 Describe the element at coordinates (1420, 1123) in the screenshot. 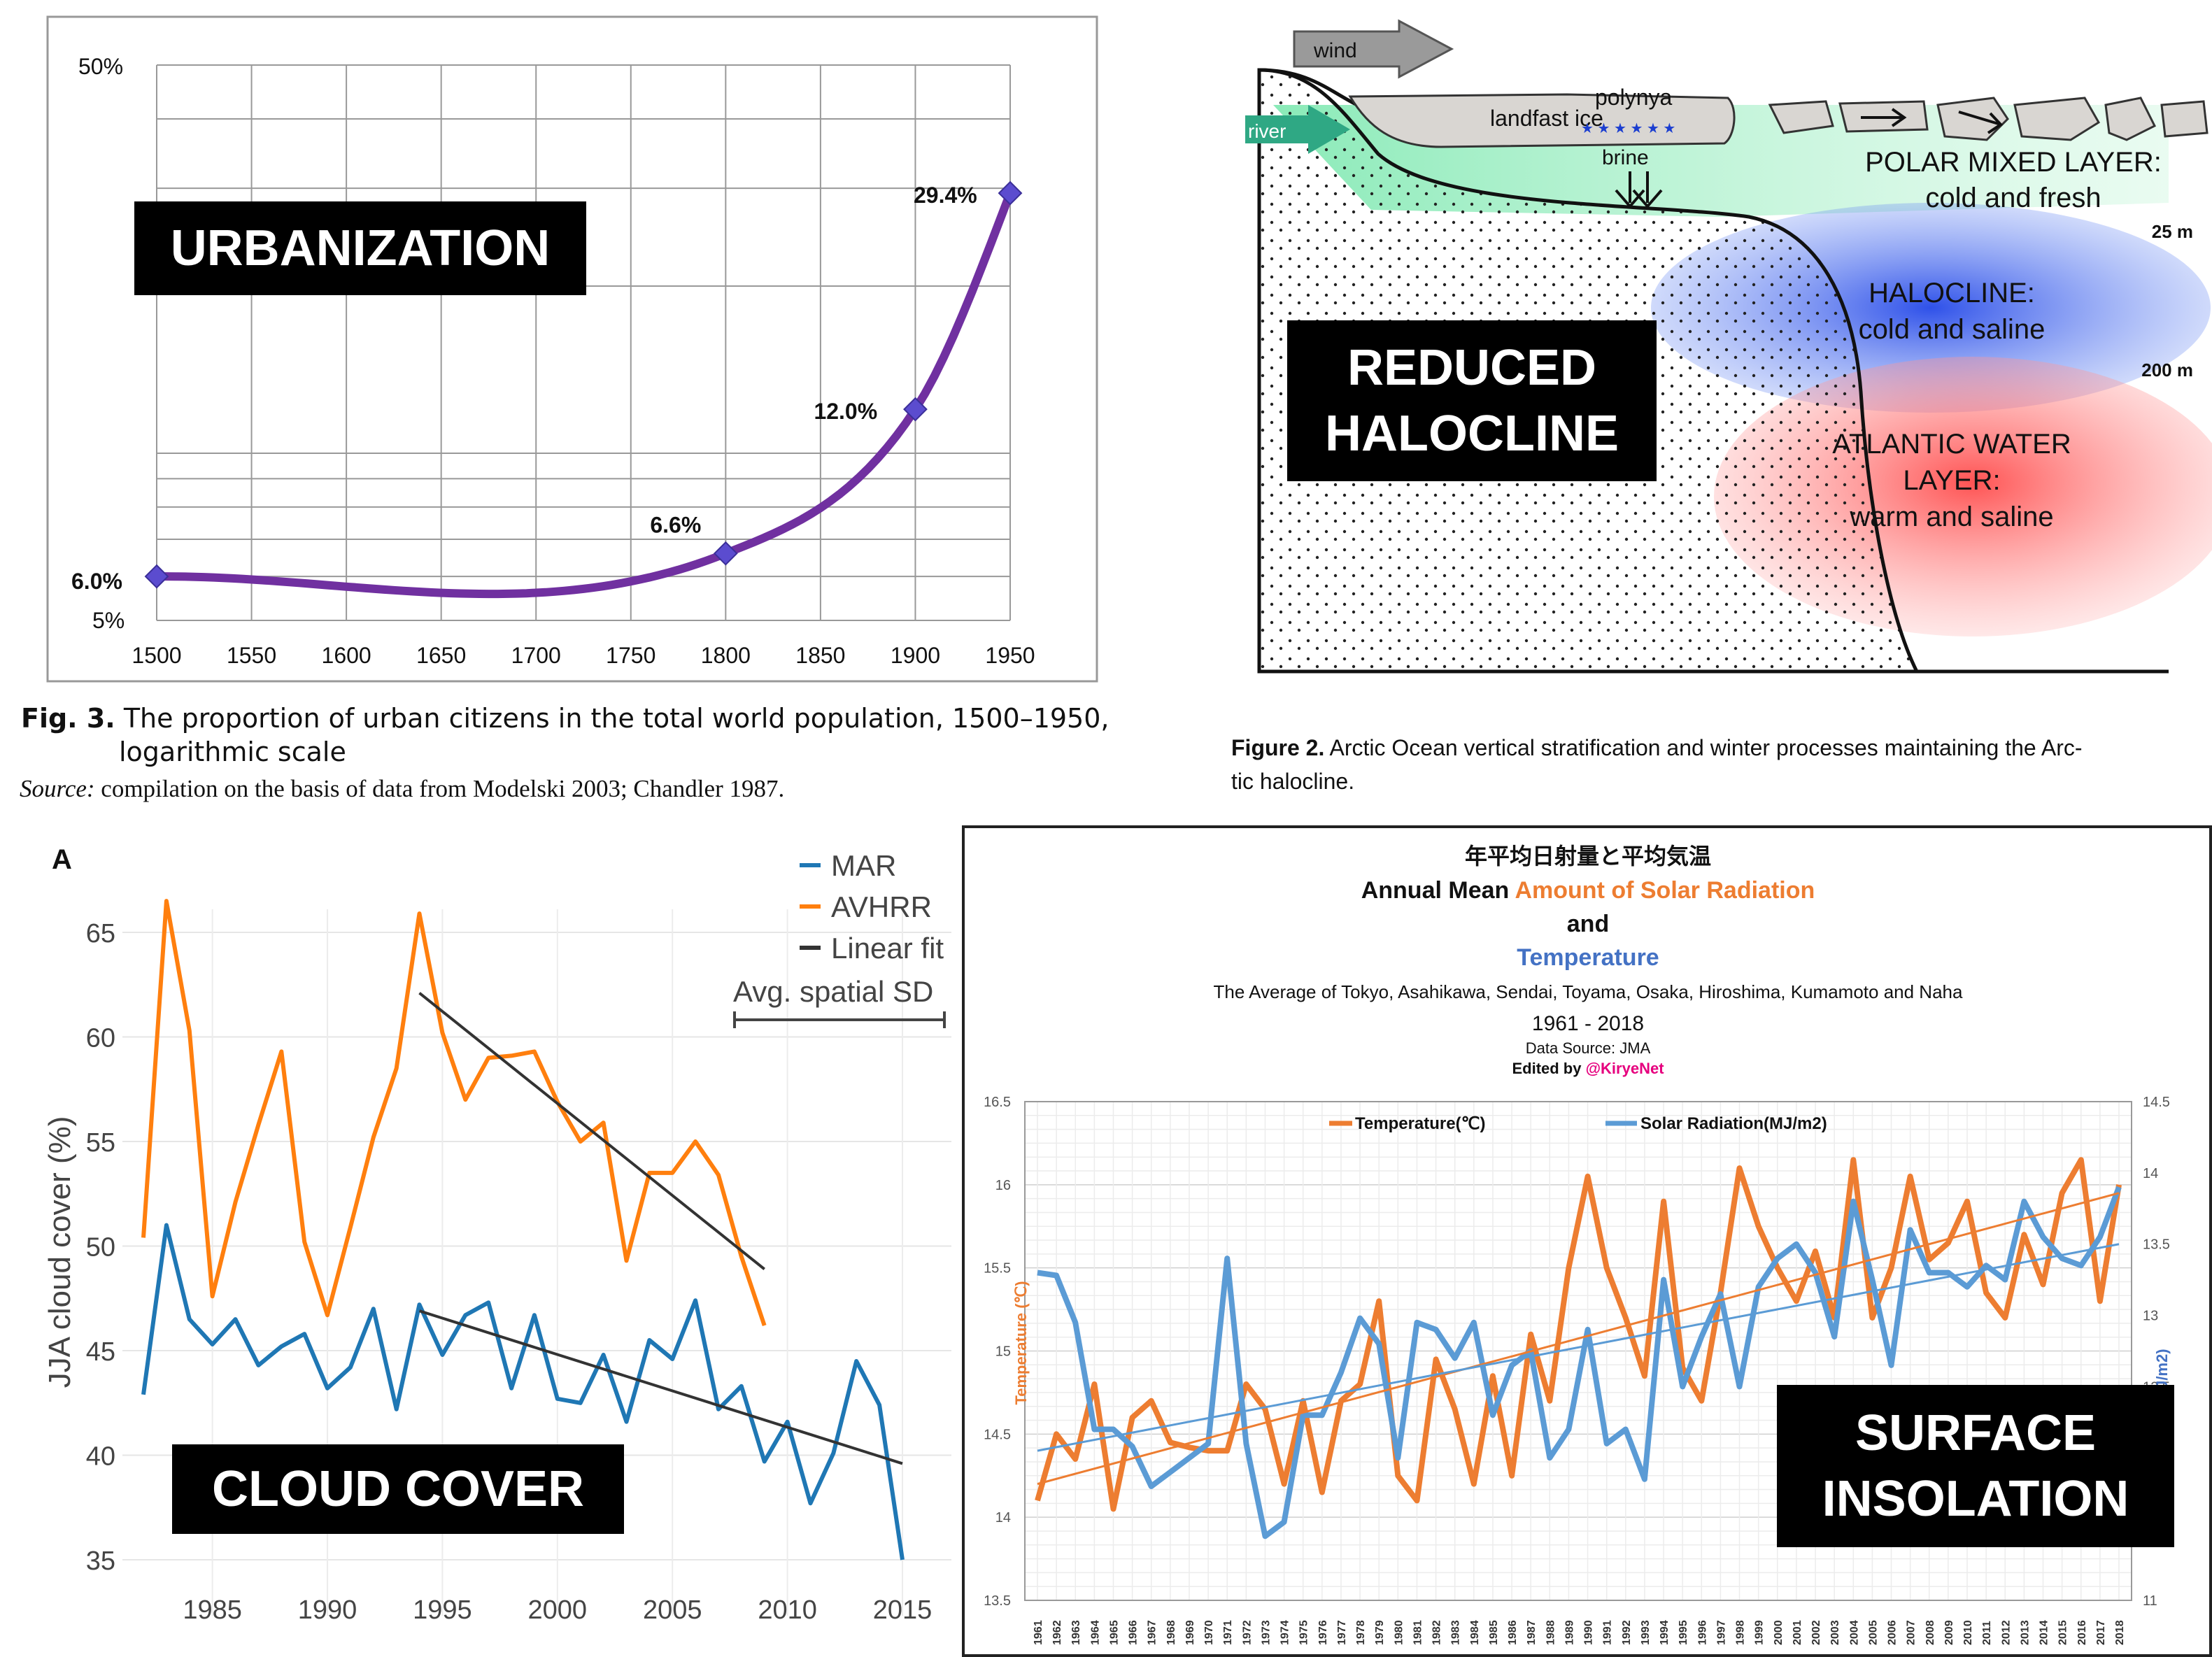

I see `legend-temperature-label: Temperature(℃)` at that location.